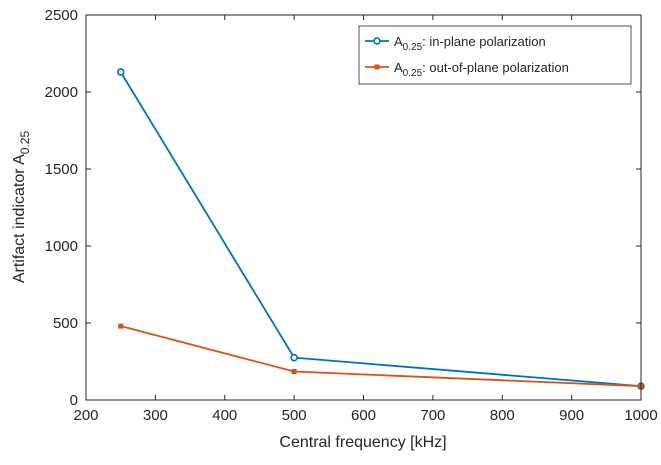 Image resolution: width=661 pixels, height=465 pixels. Describe the element at coordinates (61, 169) in the screenshot. I see `y-tick-label: 1500` at that location.